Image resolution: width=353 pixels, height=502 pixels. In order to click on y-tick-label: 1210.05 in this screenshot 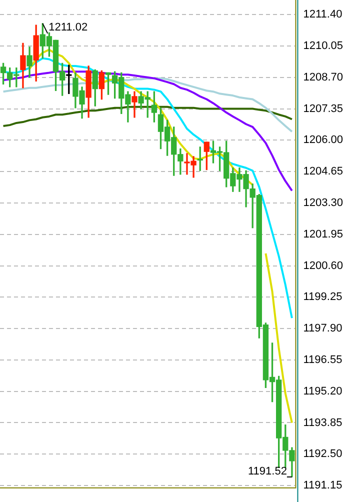, I will do `click(323, 46)`.